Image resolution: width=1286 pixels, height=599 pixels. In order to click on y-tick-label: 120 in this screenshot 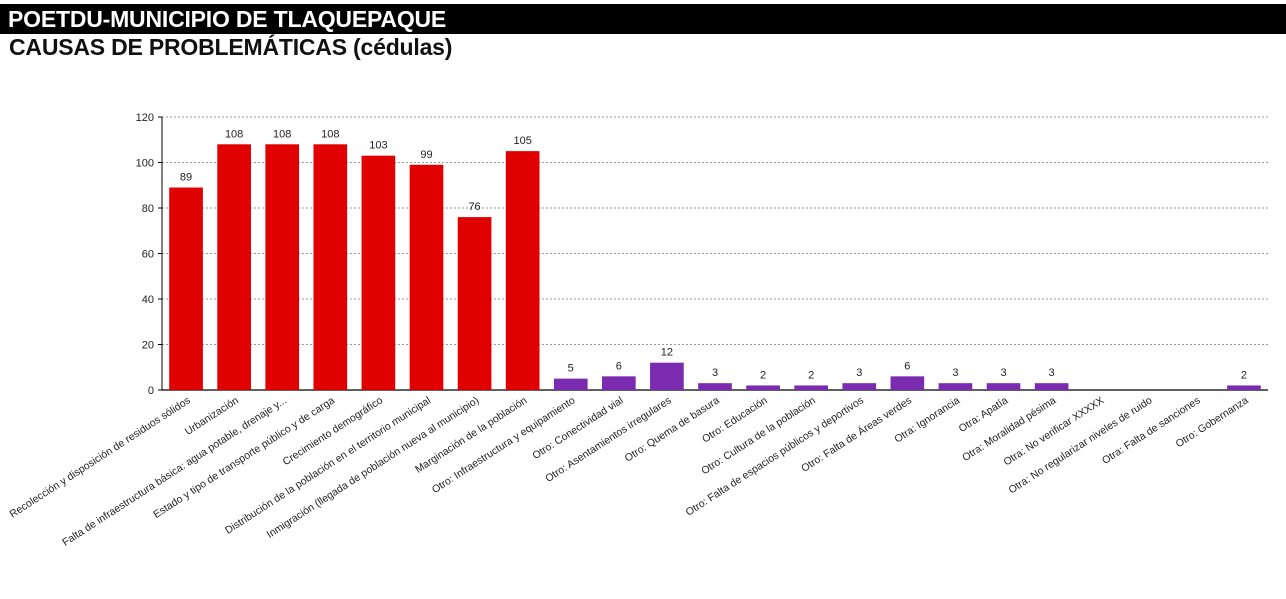, I will do `click(145, 118)`.